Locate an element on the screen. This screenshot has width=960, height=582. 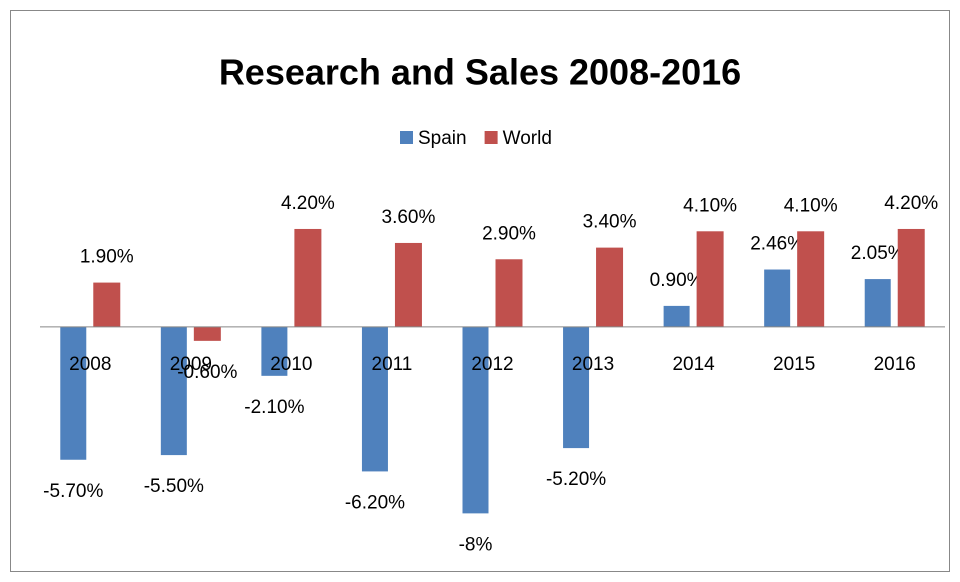
x-tick-label: 2014 is located at coordinates (693, 364).